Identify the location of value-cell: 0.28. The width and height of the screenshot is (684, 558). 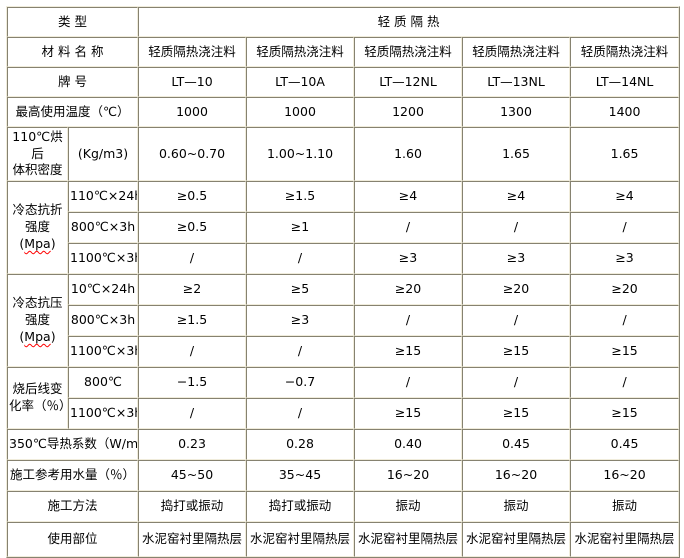
(300, 444).